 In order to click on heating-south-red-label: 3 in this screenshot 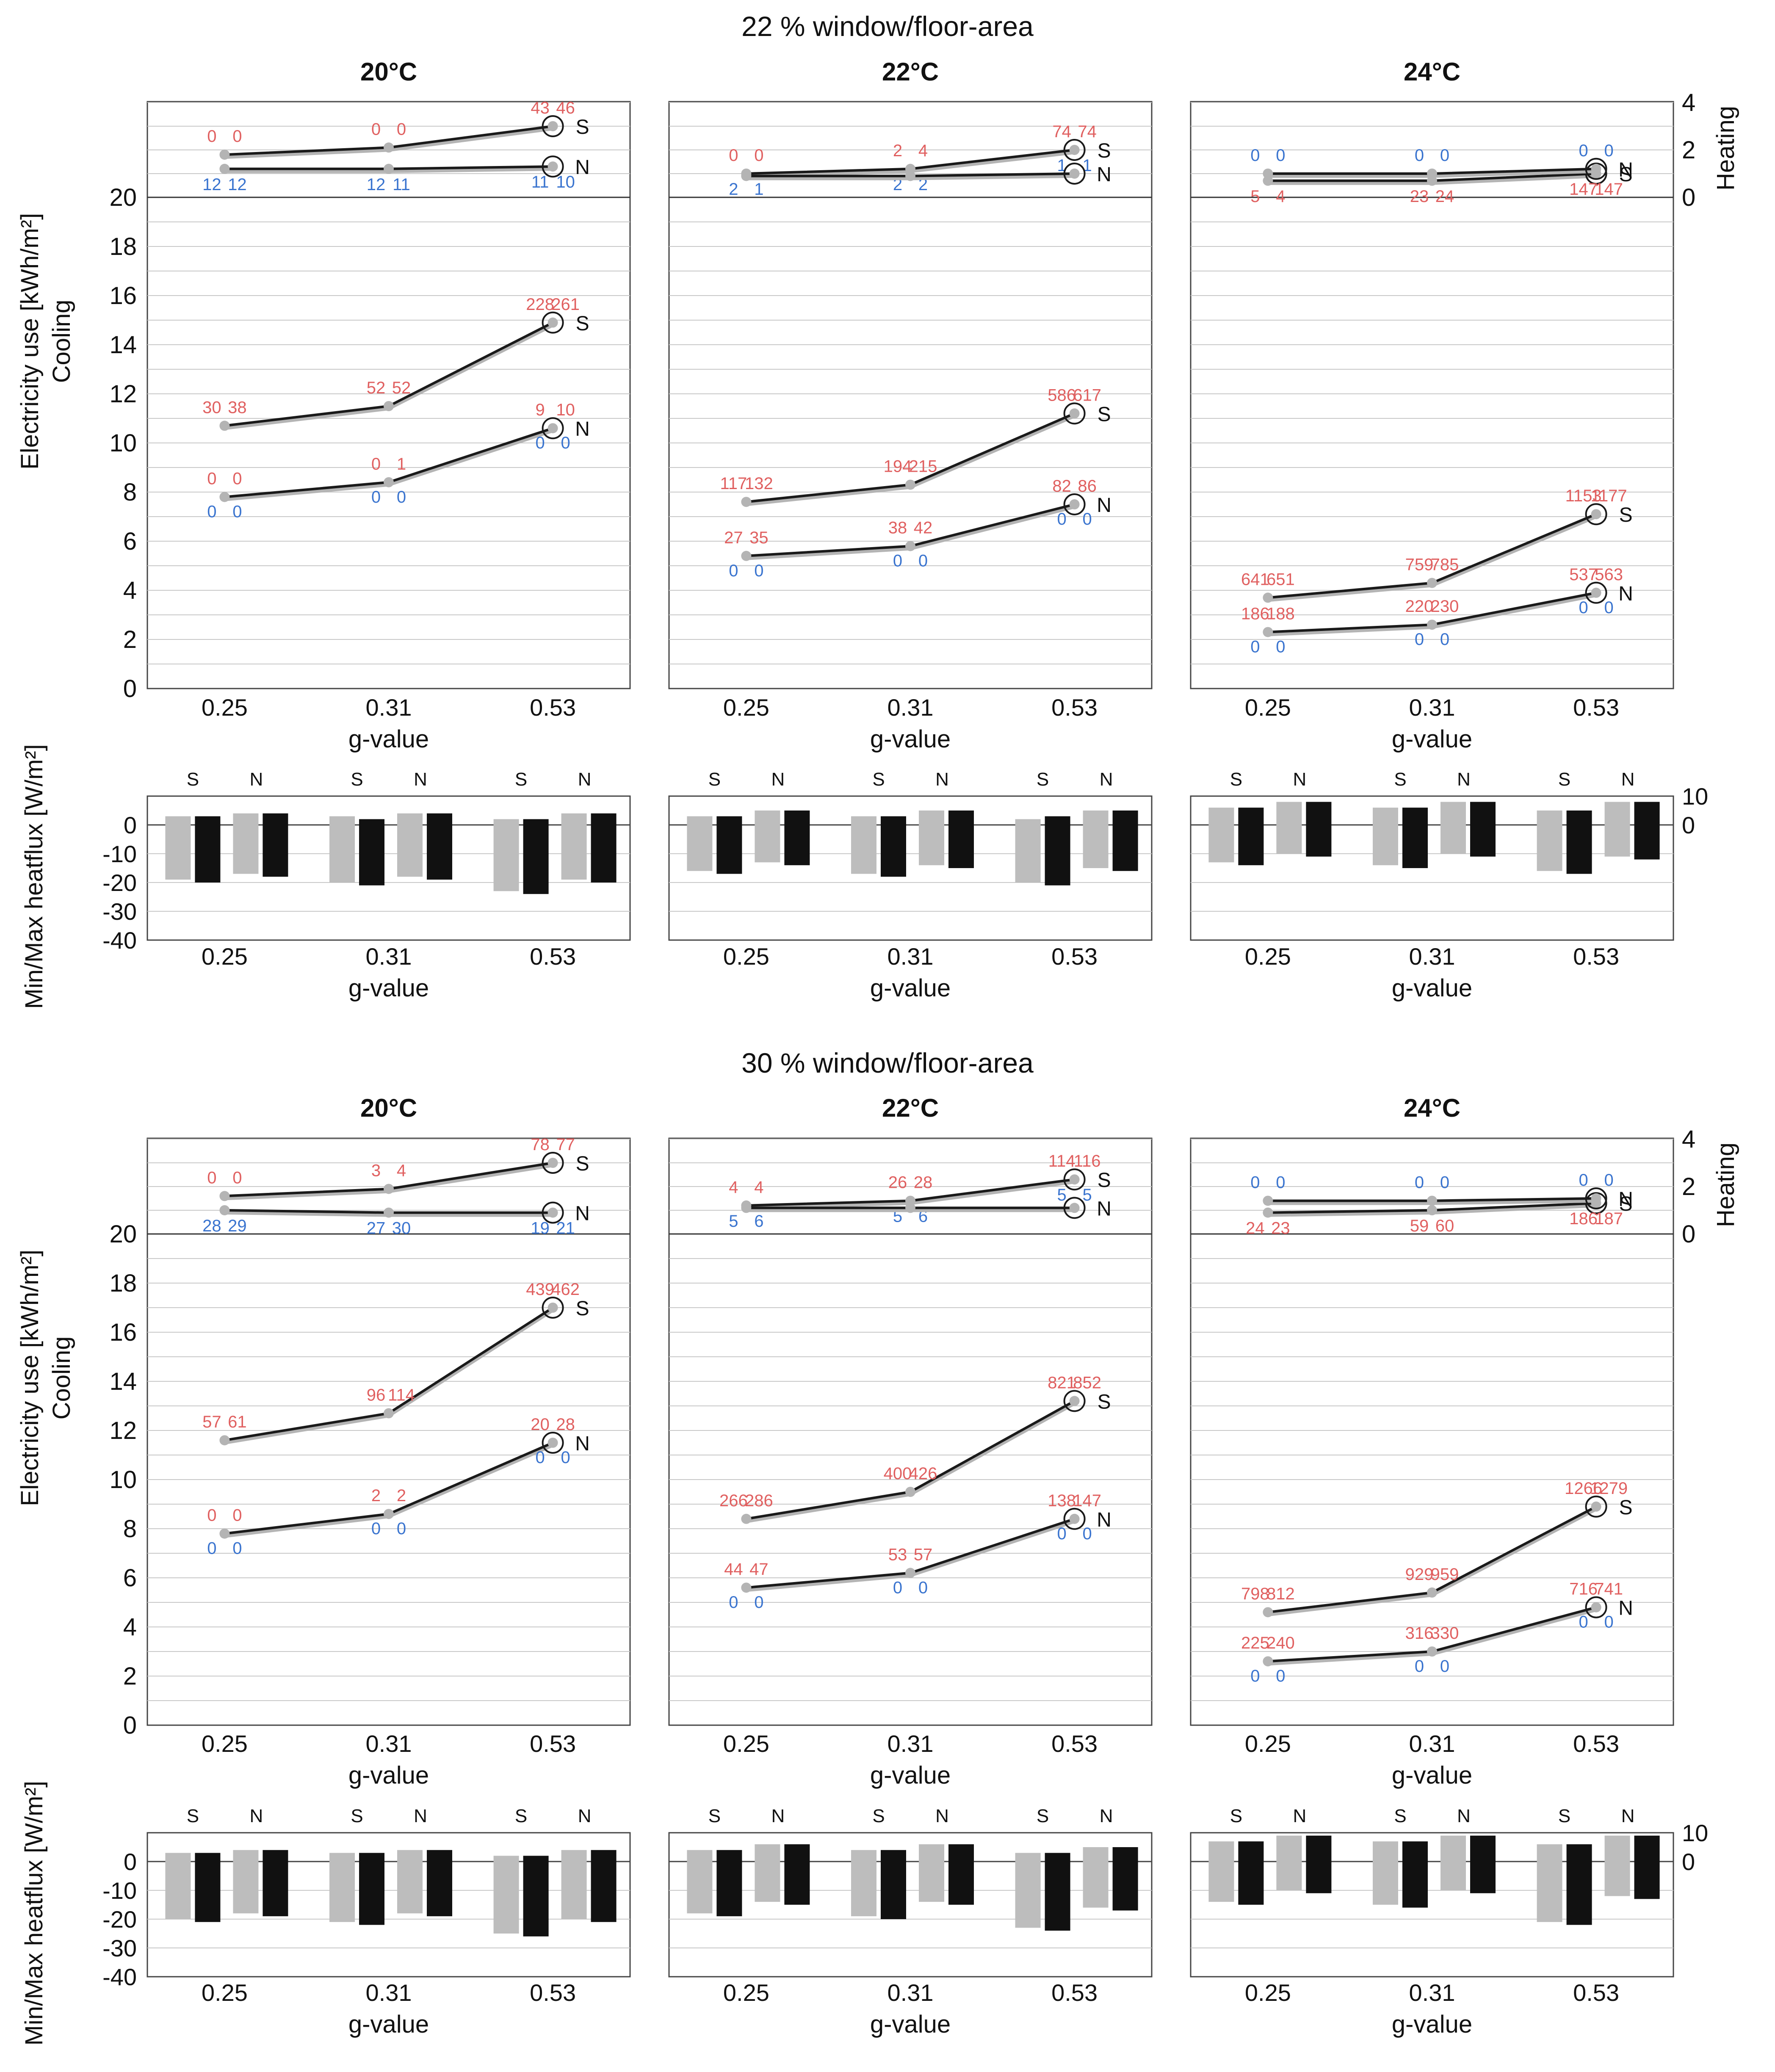, I will do `click(376, 1171)`.